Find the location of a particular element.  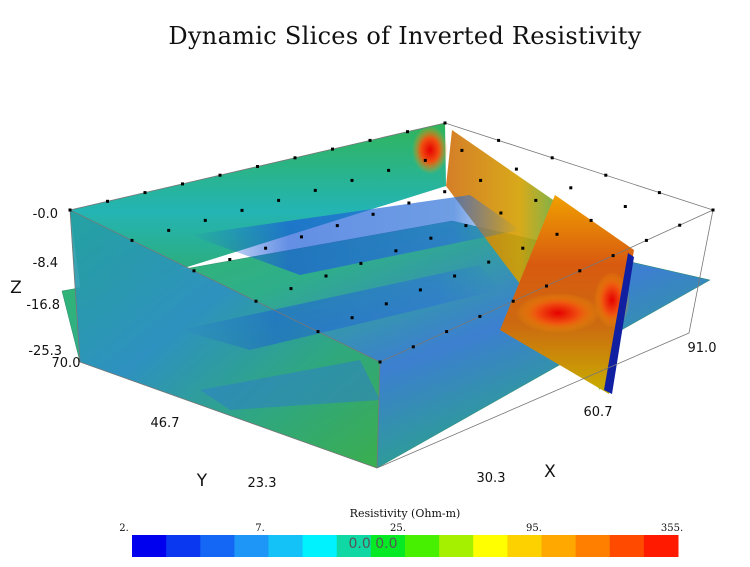

x-tick-label: 91.0 is located at coordinates (702, 348).